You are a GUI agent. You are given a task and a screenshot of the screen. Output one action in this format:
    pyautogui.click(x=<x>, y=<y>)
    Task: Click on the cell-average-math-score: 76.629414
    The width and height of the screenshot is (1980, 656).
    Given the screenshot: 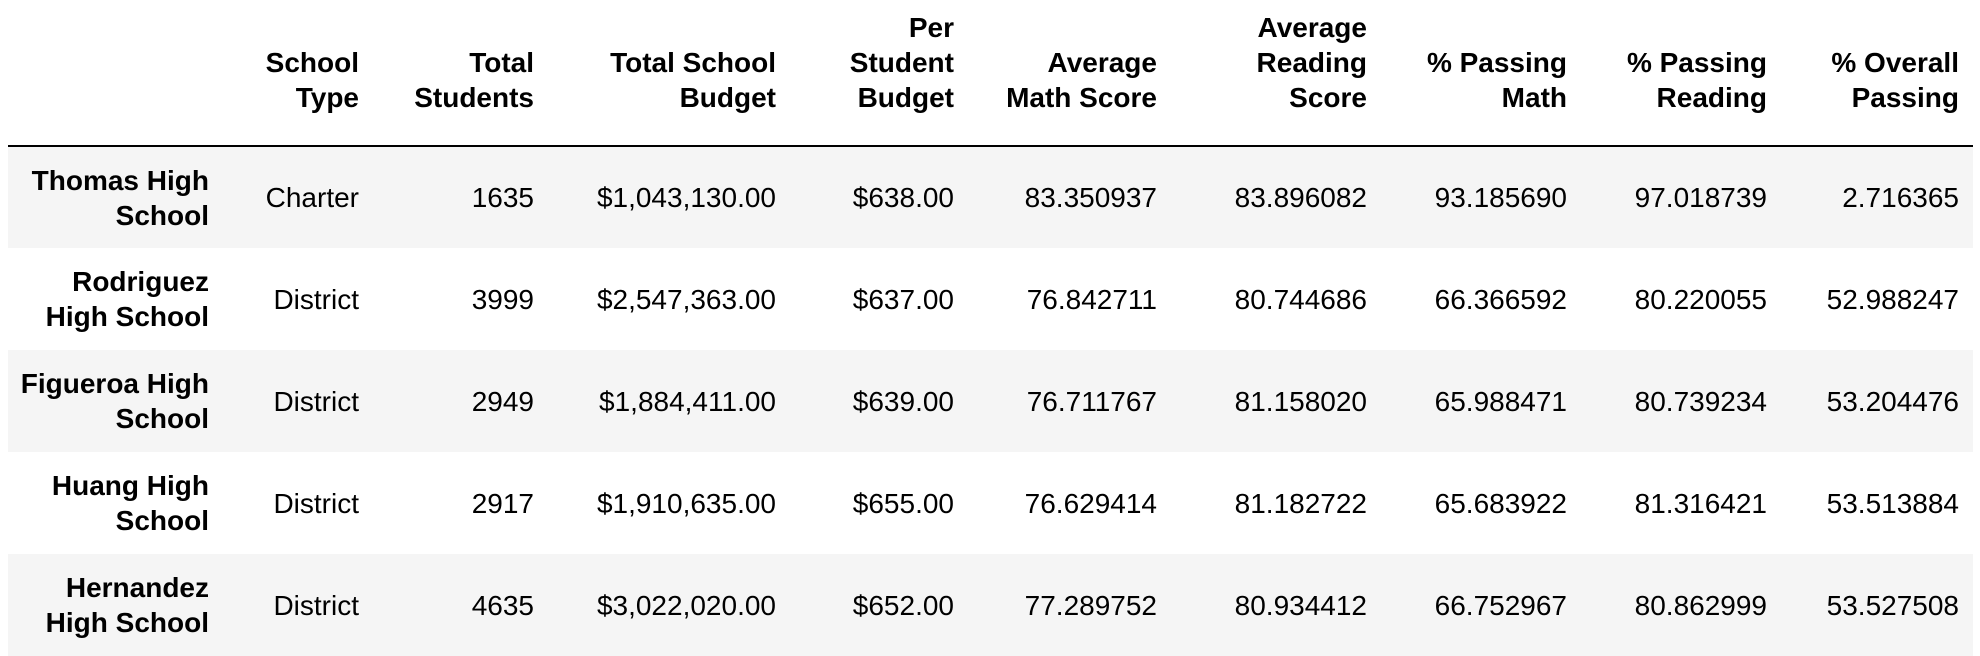 What is the action you would take?
    pyautogui.click(x=1090, y=503)
    